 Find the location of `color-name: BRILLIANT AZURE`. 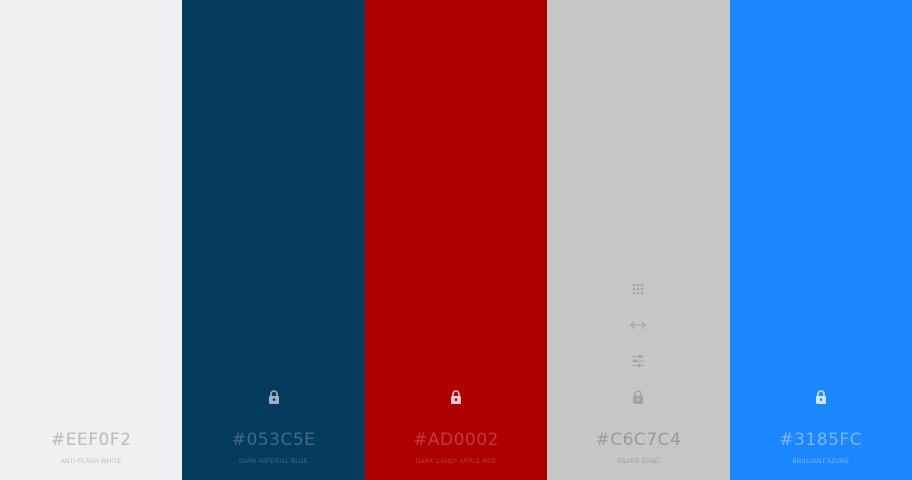

color-name: BRILLIANT AZURE is located at coordinates (820, 462).